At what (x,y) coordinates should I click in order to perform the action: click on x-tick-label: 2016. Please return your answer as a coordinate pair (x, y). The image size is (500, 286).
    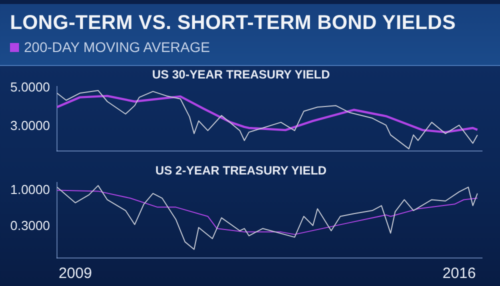
    Looking at the image, I should click on (459, 273).